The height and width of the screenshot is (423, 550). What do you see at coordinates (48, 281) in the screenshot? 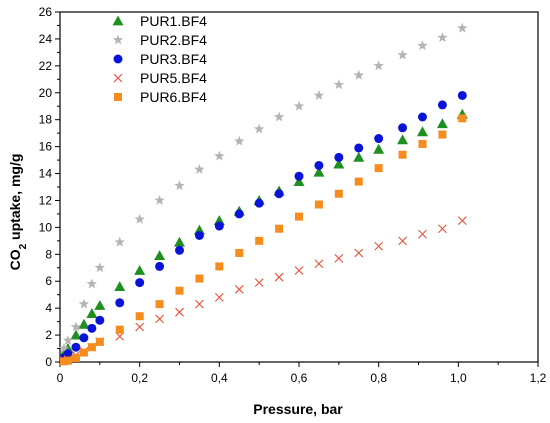
I see `y-tick-label: 6` at bounding box center [48, 281].